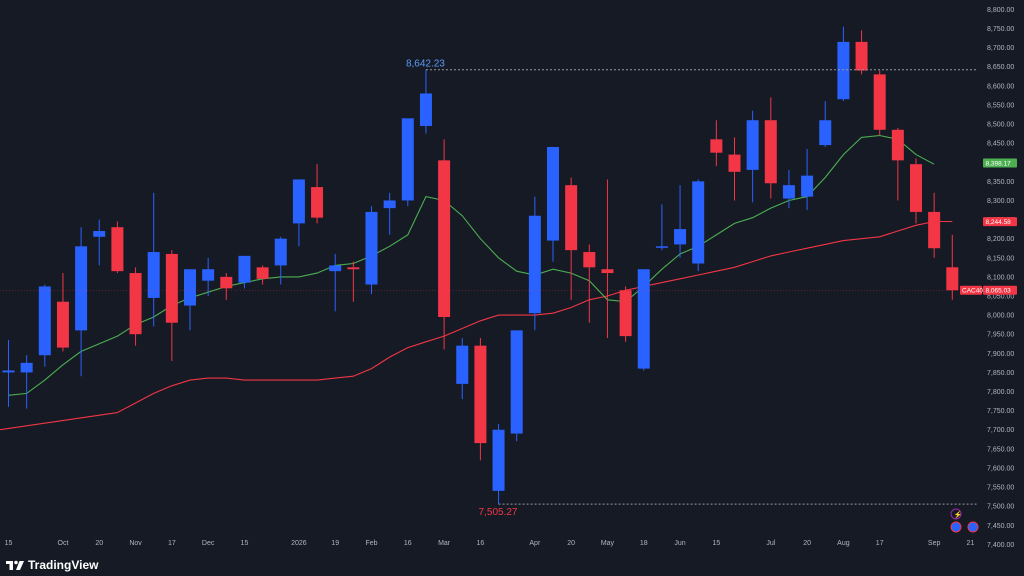 The height and width of the screenshot is (576, 1024). Describe the element at coordinates (1000, 144) in the screenshot. I see `y-tick-label: 8,450.00` at that location.